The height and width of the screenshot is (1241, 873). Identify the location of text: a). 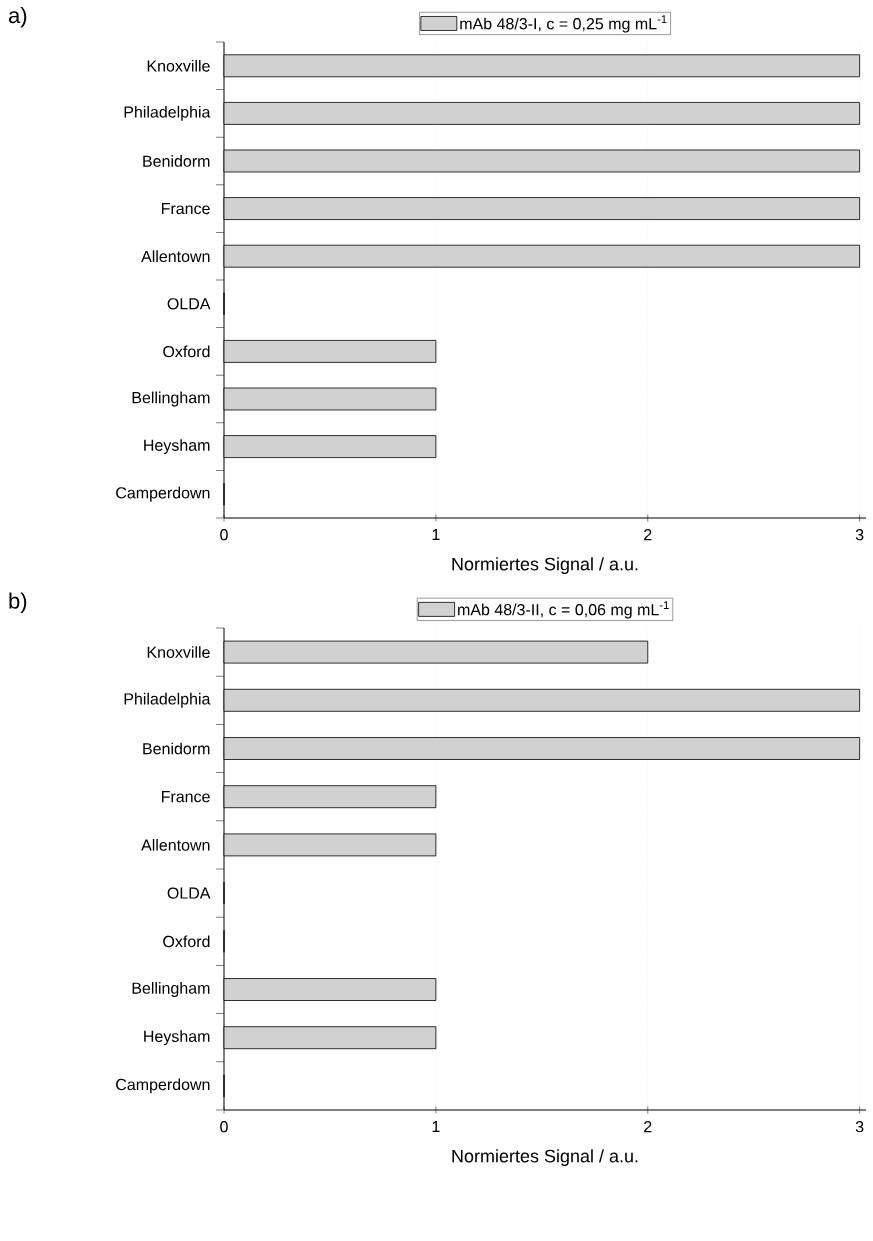
(17, 17).